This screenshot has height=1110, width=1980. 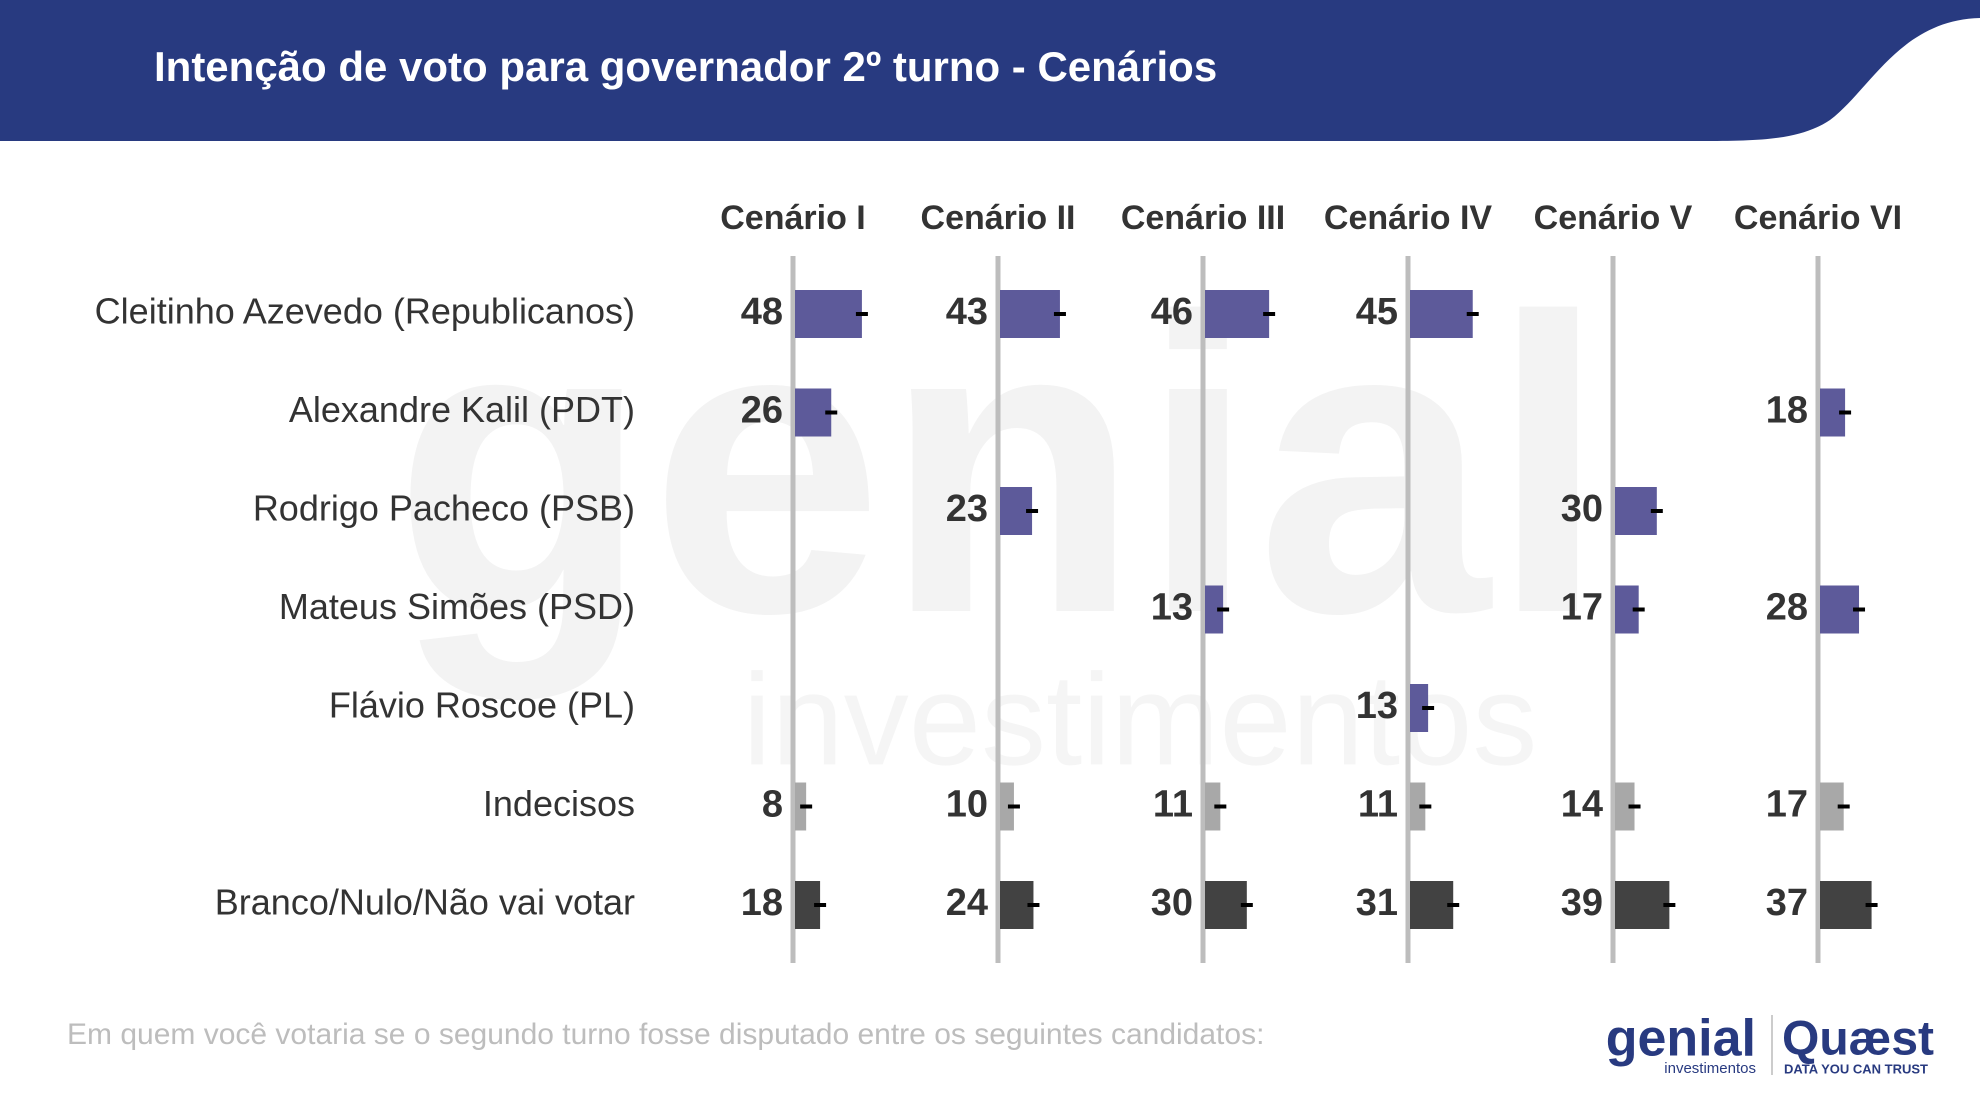 What do you see at coordinates (762, 411) in the screenshot?
I see `value-label: 26` at bounding box center [762, 411].